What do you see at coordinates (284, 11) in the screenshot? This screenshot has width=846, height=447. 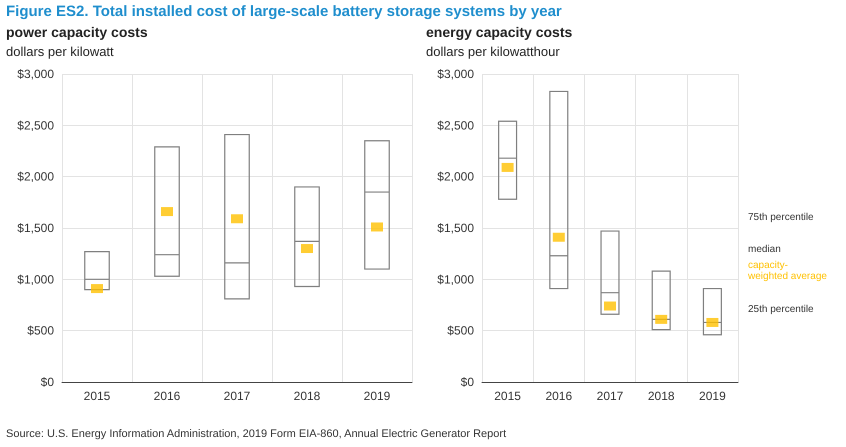 I see `chart-title: Figure ES2. Total installed cost of large-scale battery storage systems by year` at bounding box center [284, 11].